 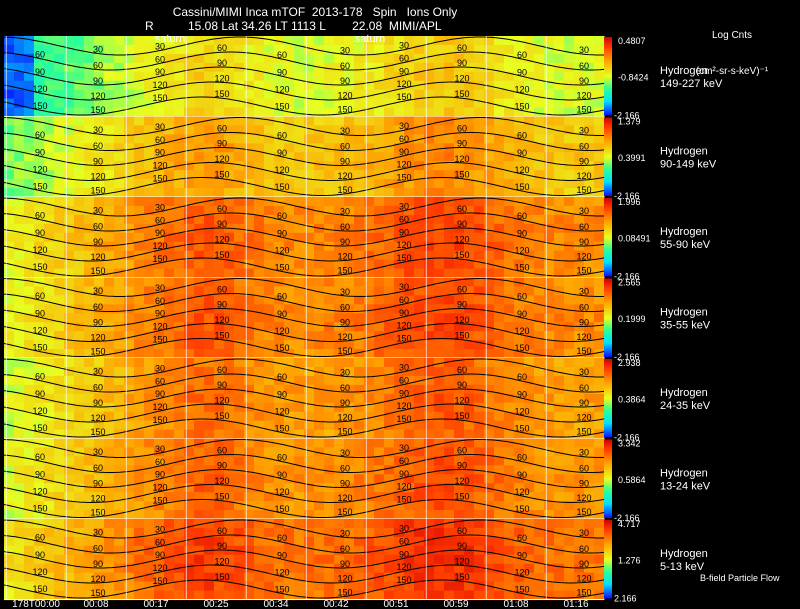 I want to click on colorbar-max: 1.379, so click(x=629, y=122).